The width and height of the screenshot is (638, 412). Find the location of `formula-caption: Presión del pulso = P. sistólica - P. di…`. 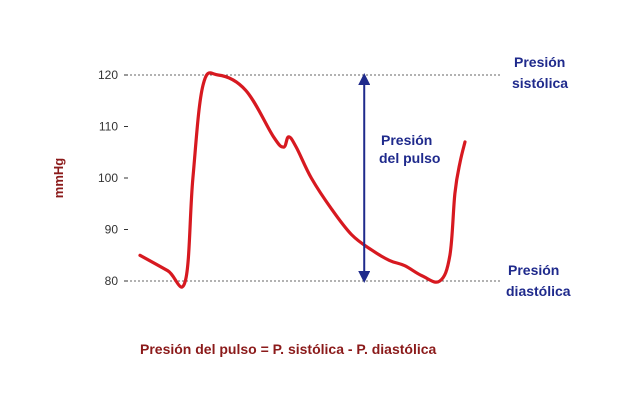

formula-caption: Presión del pulso = P. sistólica - P. di… is located at coordinates (288, 349).